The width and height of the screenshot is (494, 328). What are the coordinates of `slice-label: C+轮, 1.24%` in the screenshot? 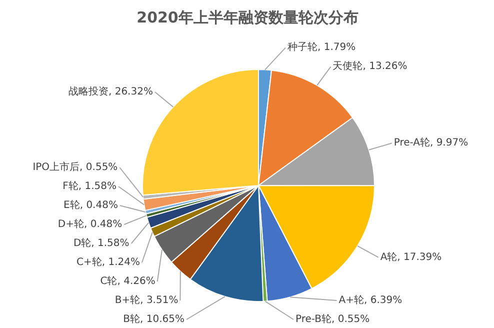 It's located at (108, 262).